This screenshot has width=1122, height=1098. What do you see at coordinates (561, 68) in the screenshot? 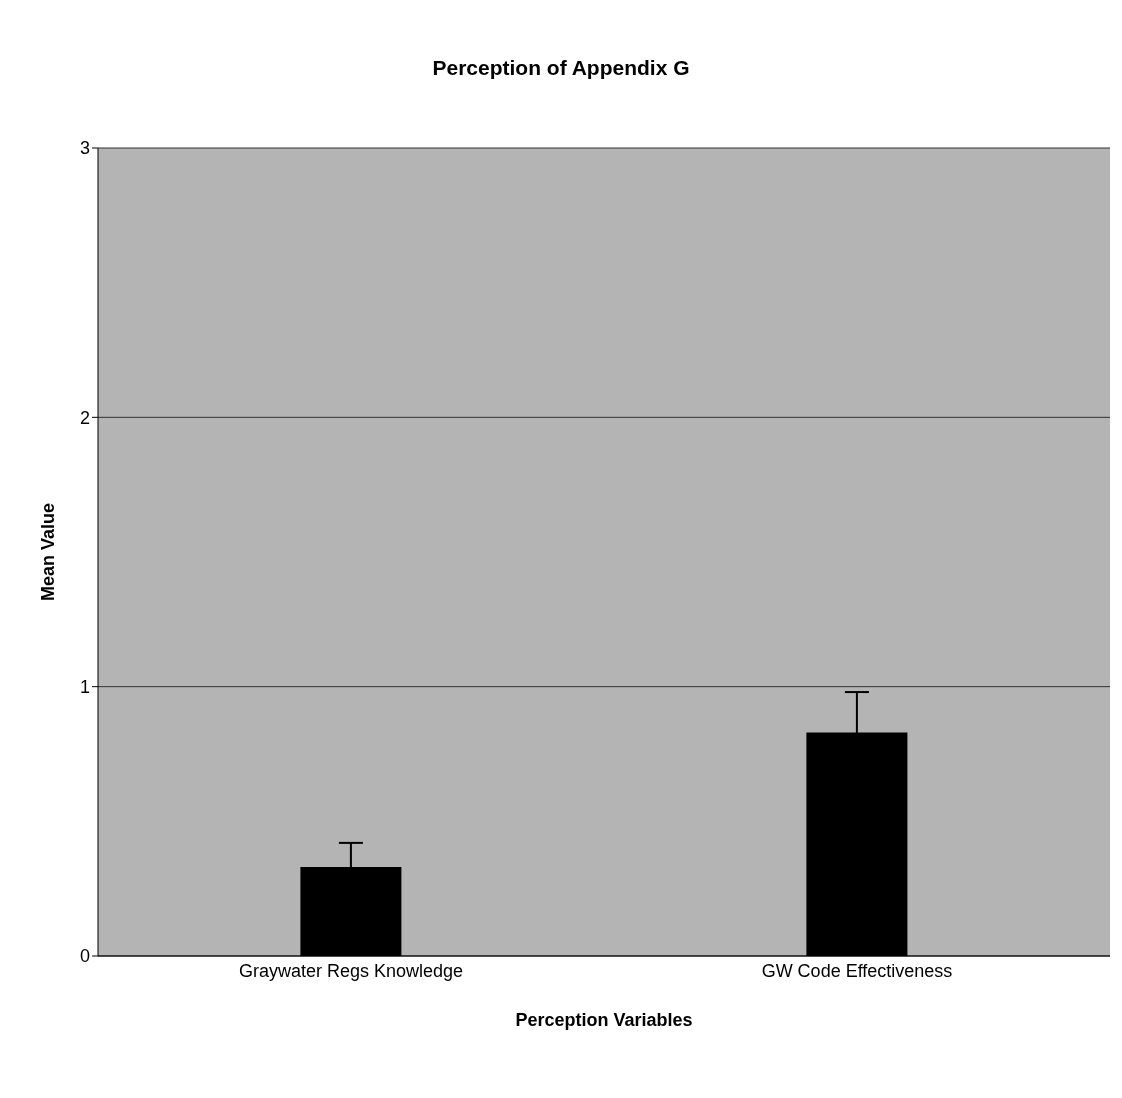
I see `chart-title: Perception of Appendix G` at bounding box center [561, 68].